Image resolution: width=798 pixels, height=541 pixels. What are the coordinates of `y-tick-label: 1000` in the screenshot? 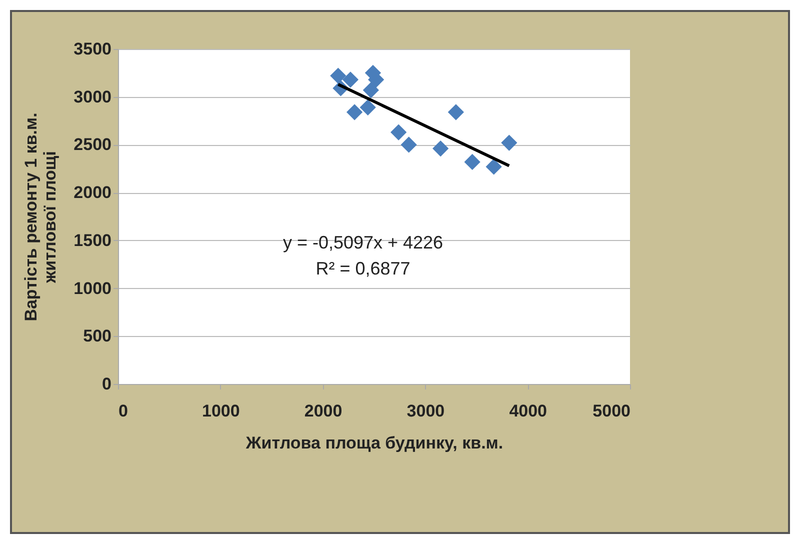 It's located at (93, 288).